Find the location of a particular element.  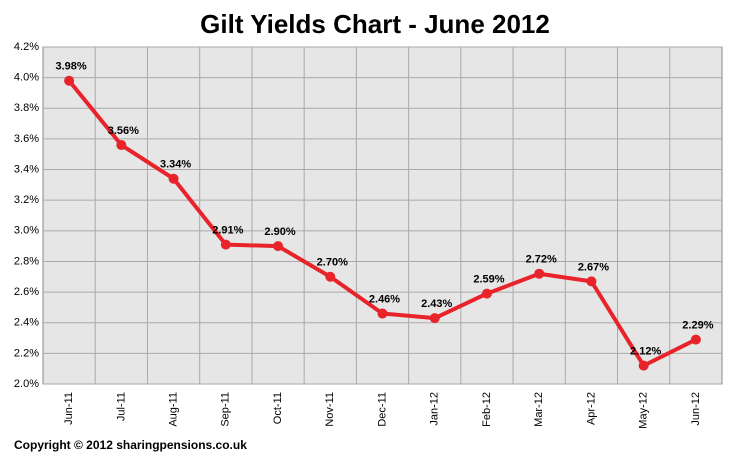

x-tick-label: Jul-11 is located at coordinates (121, 406).